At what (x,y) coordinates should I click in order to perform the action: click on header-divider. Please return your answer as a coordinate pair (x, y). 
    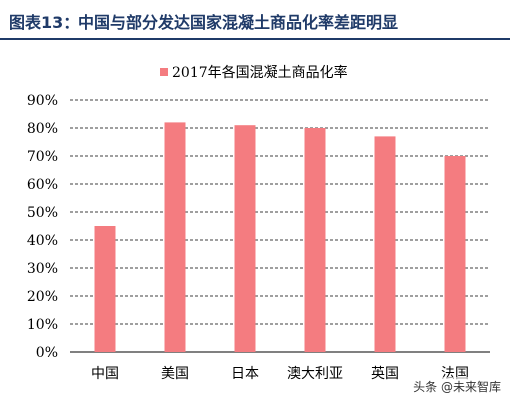
    Looking at the image, I should click on (255, 39).